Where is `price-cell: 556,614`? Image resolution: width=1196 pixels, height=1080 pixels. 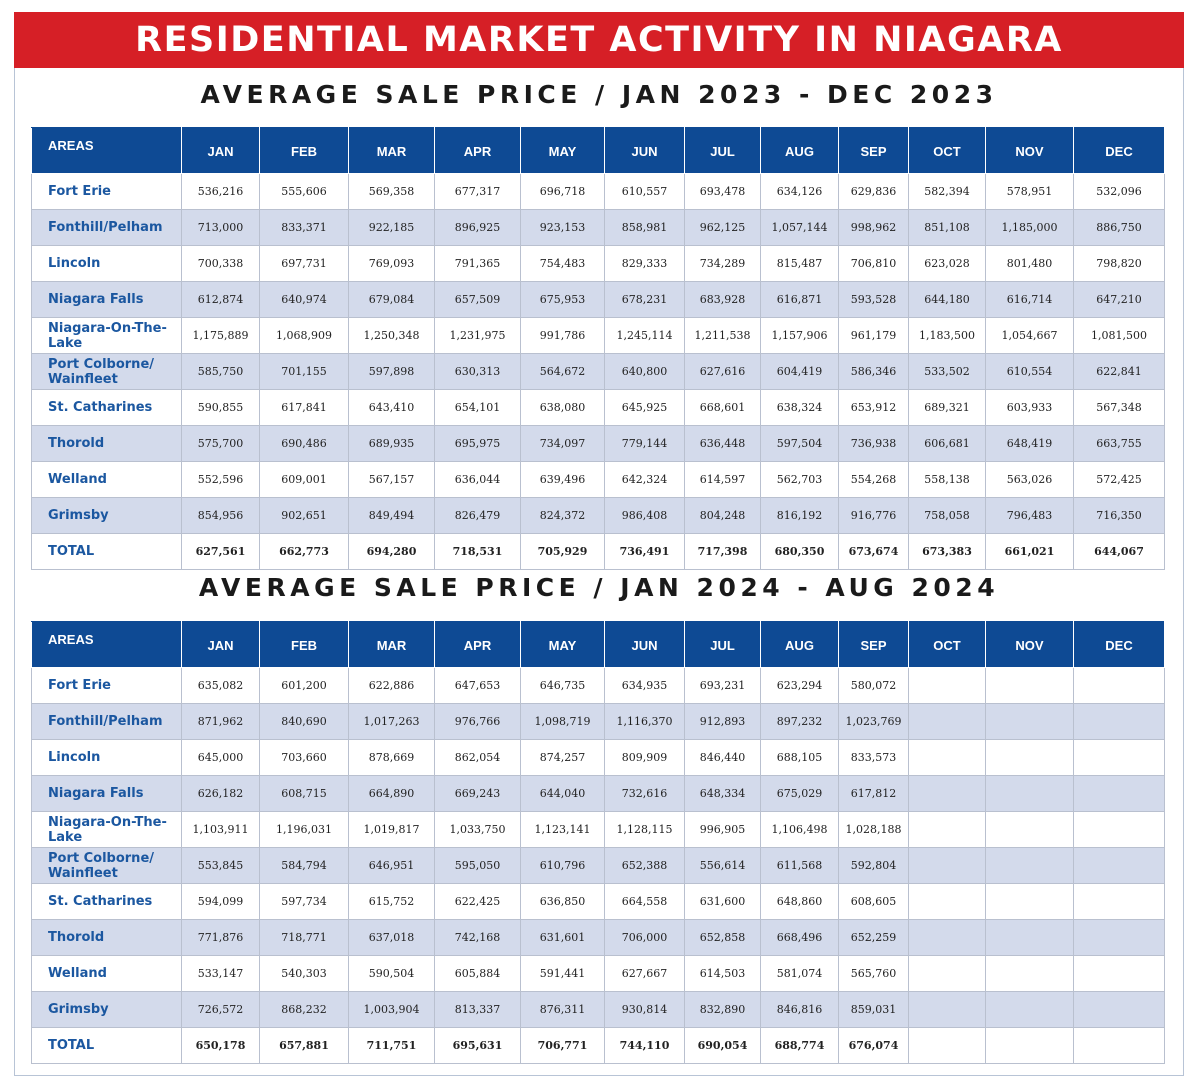
price-cell: 556,614 is located at coordinates (722, 865).